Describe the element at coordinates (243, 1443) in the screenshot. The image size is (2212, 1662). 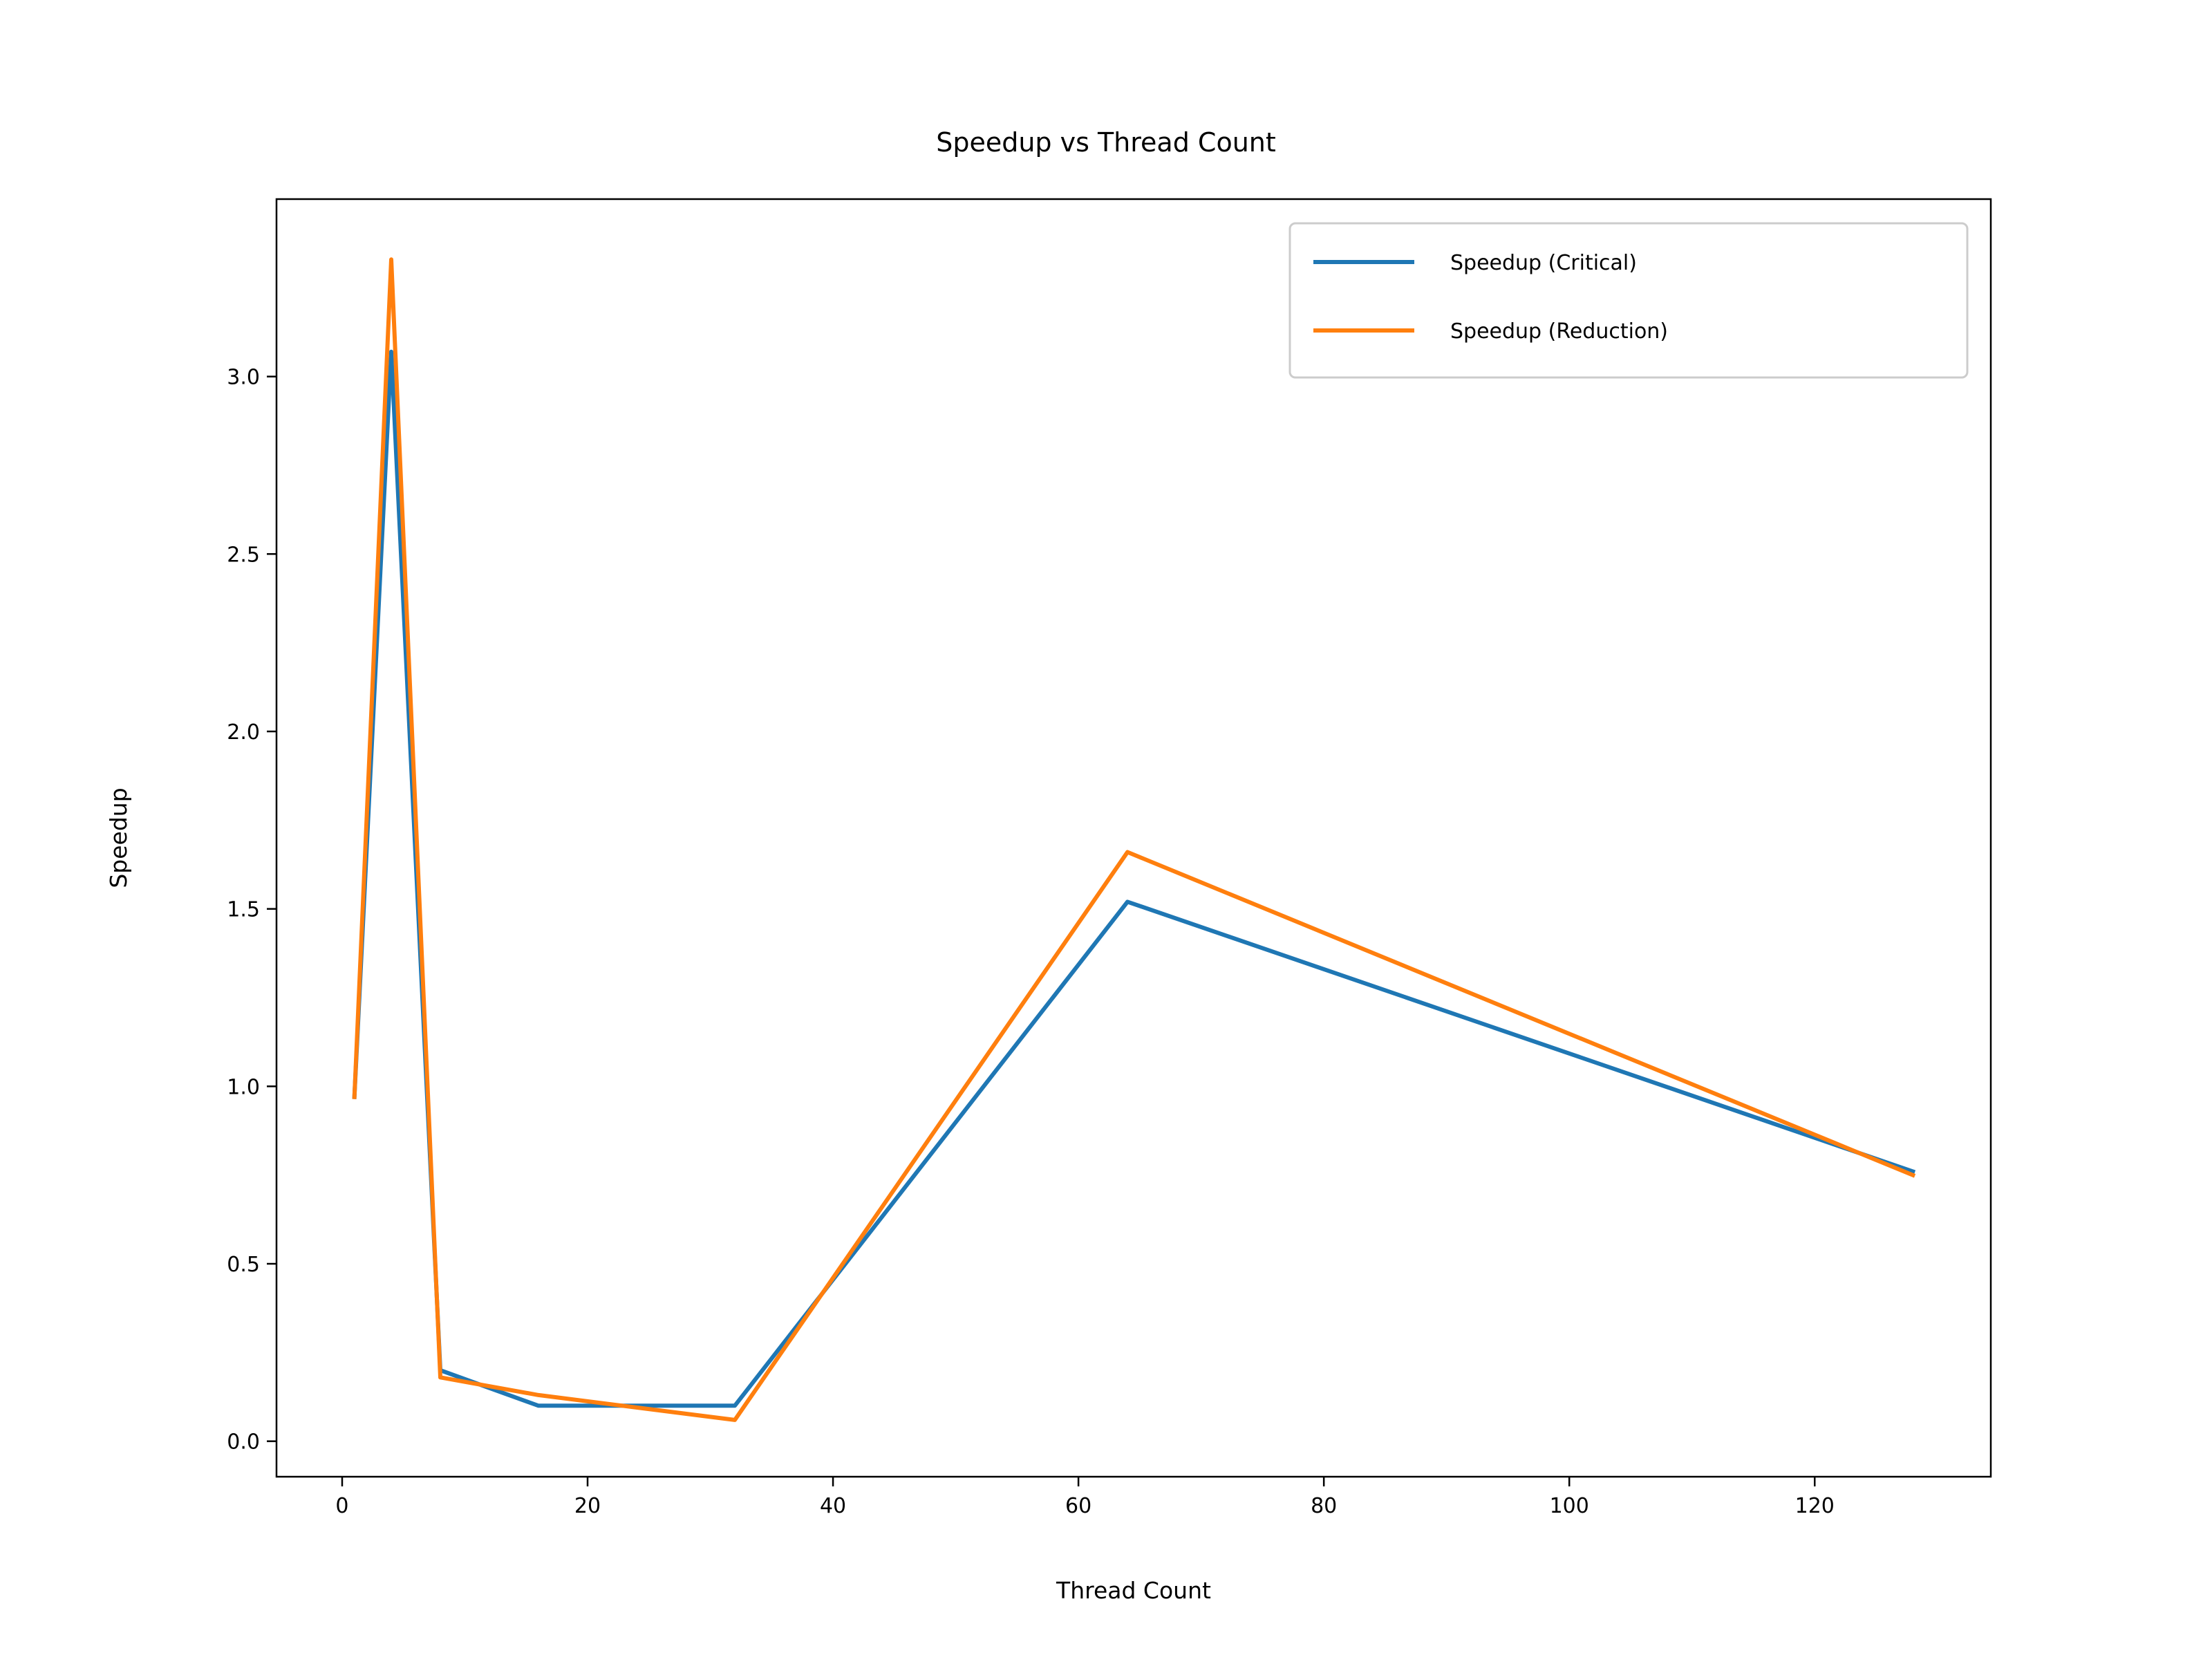
I see `y-tick-label: 0.0` at that location.